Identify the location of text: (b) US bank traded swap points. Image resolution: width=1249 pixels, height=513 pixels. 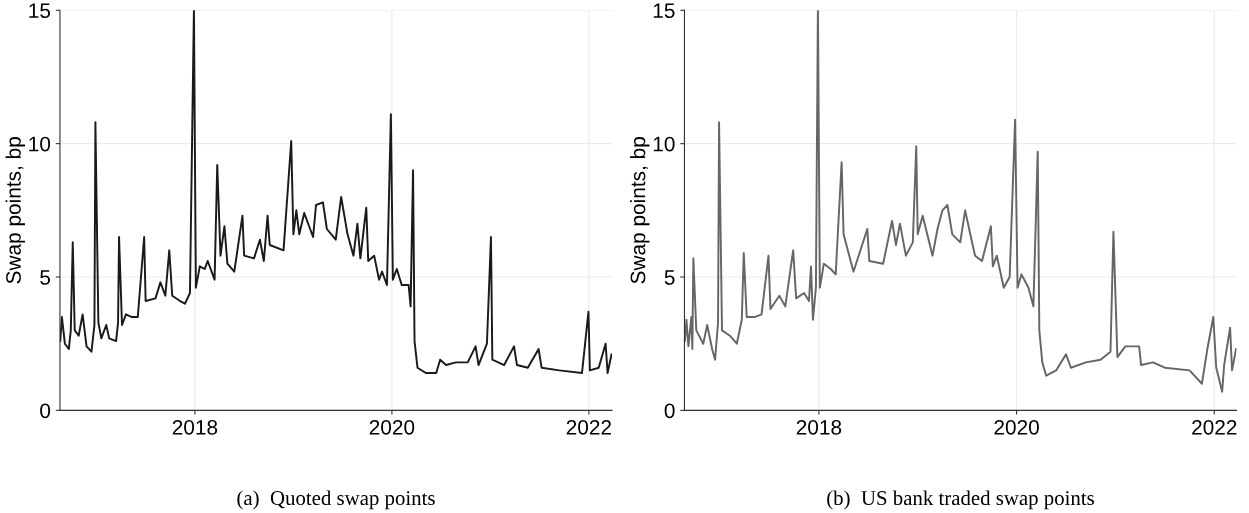
(960, 500).